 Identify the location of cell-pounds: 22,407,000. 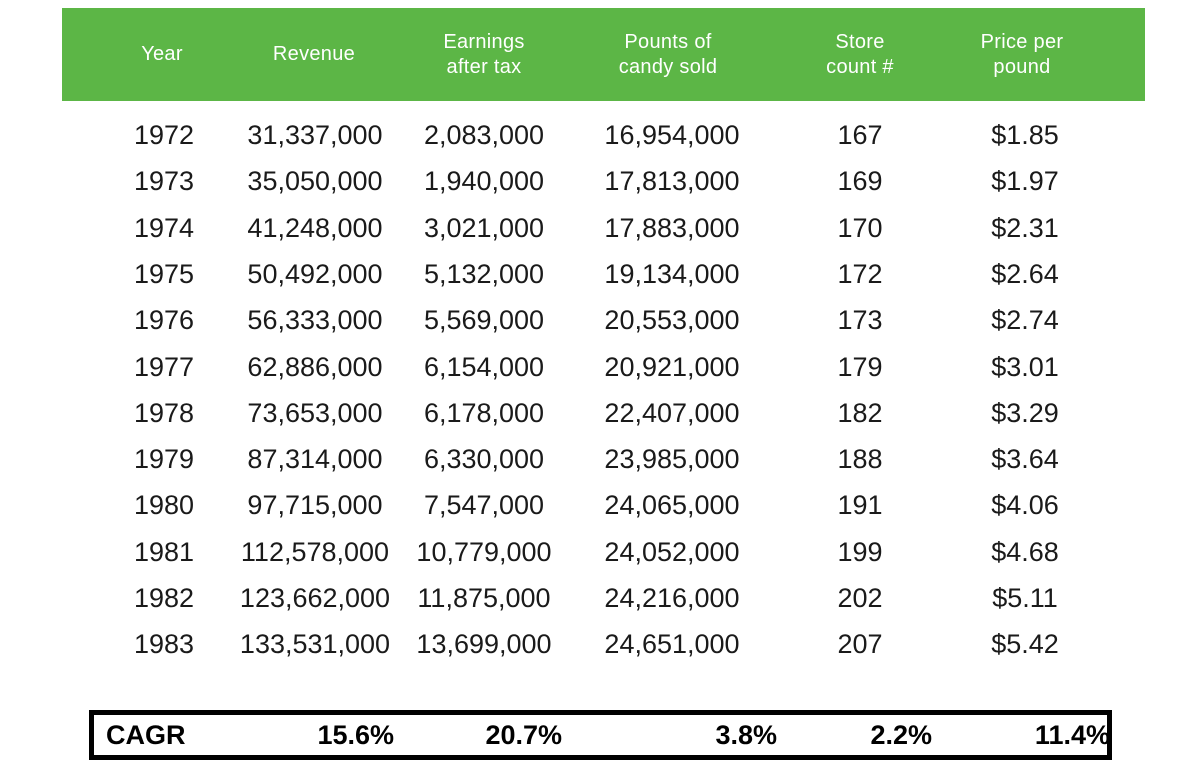
(672, 412).